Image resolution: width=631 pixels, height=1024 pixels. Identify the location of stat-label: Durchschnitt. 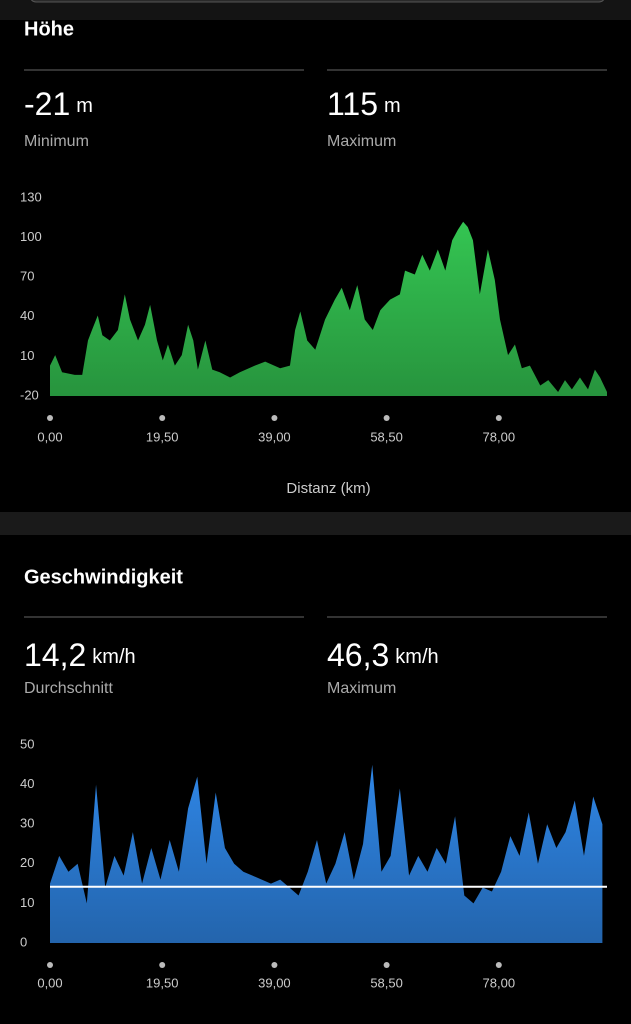
(68, 688).